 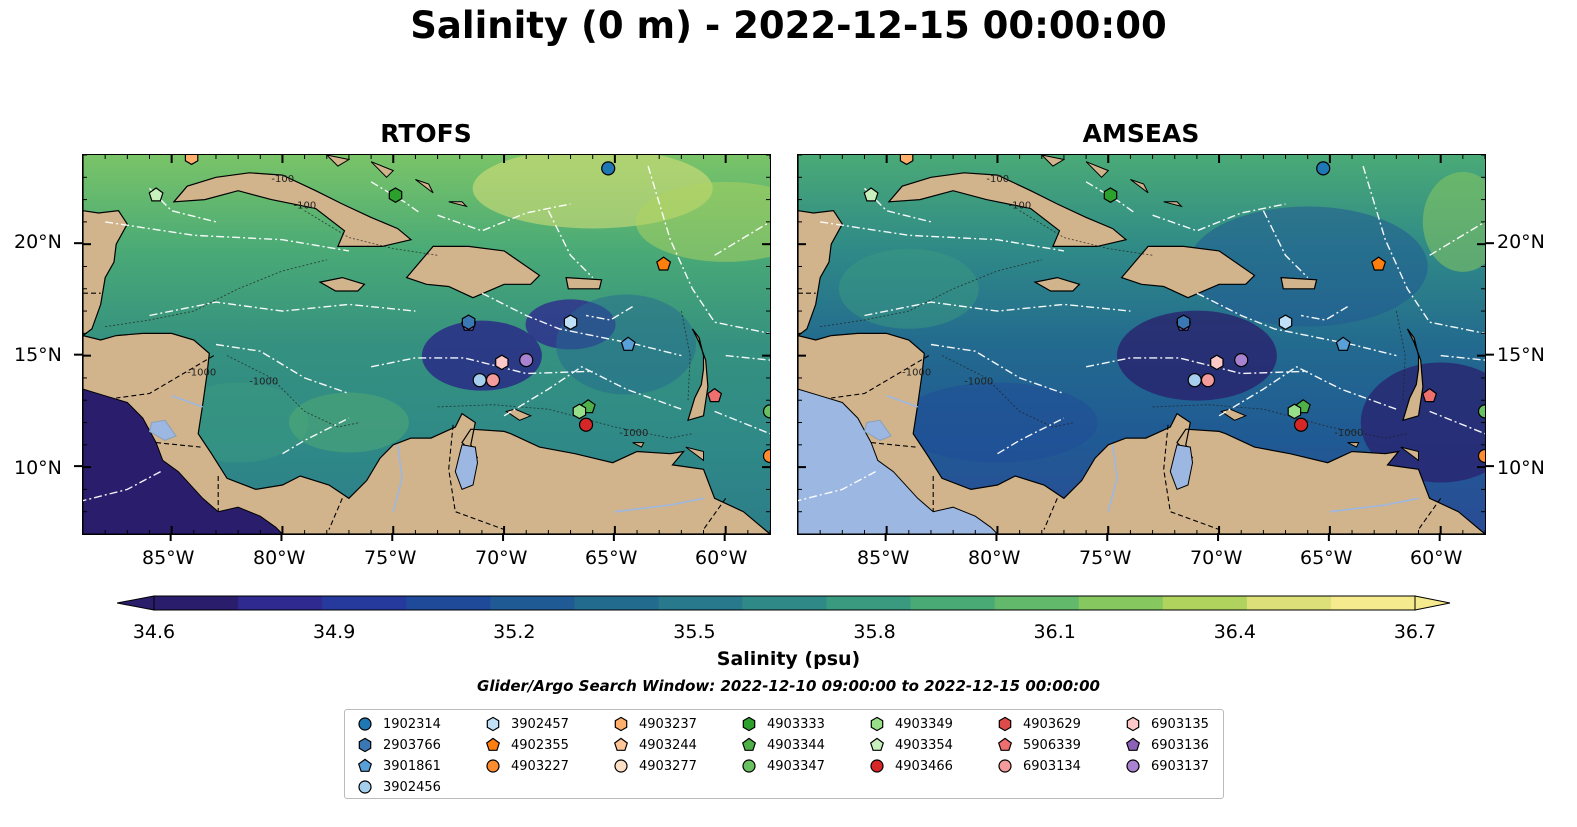 I want to click on legend-label: 3902456, so click(x=412, y=787).